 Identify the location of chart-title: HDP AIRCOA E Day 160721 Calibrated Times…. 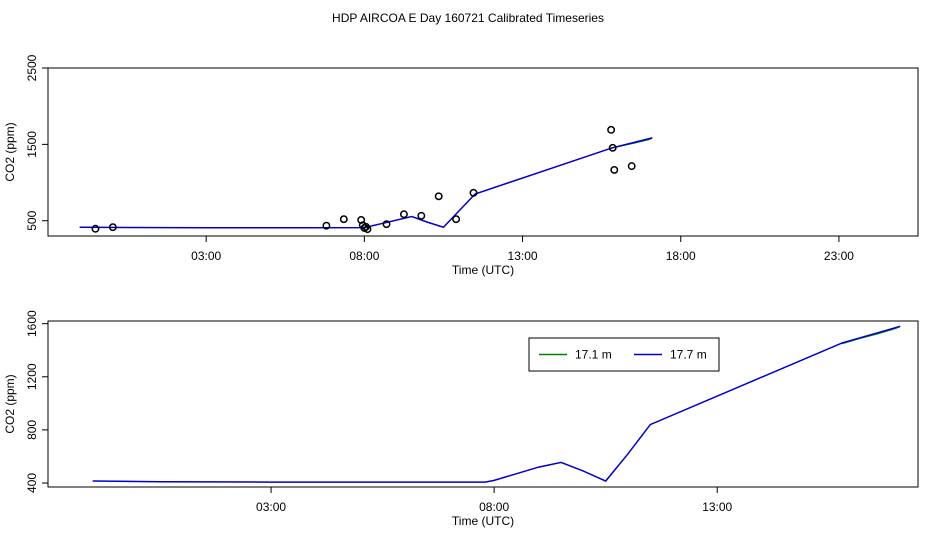
(468, 18).